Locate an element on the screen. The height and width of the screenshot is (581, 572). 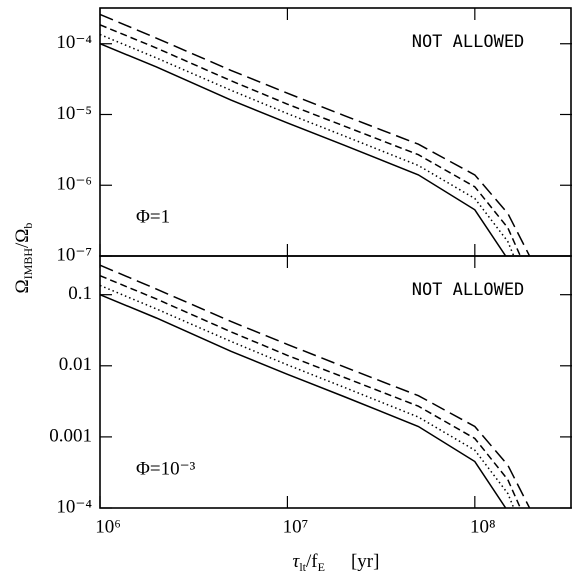
x-axis-label: τlt/fE [yr] is located at coordinates (336, 562).